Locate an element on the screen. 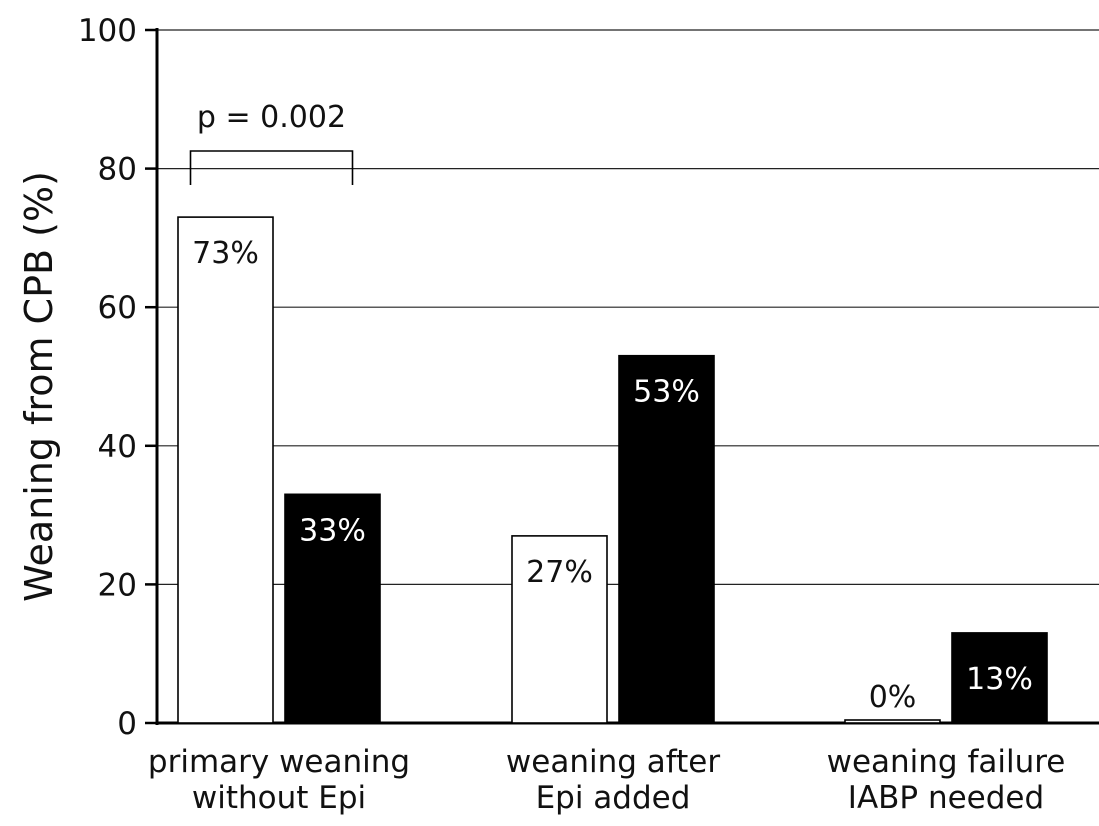 The image size is (1099, 826). y-tick-label: 0 is located at coordinates (127, 724).